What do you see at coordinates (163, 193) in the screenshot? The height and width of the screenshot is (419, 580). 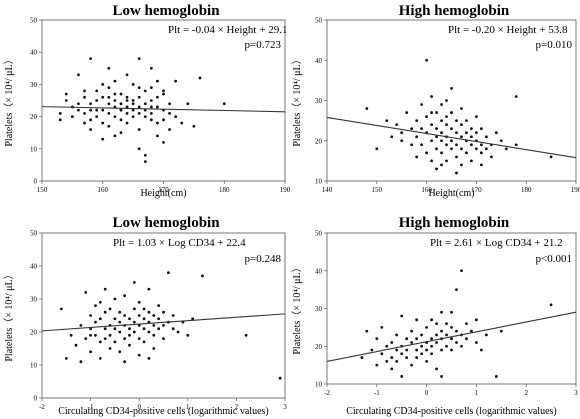 I see `x-axis-label: Height(cm)` at bounding box center [163, 193].